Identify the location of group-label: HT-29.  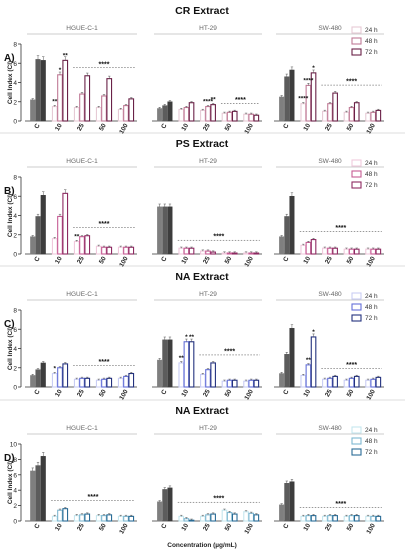
(208, 28).